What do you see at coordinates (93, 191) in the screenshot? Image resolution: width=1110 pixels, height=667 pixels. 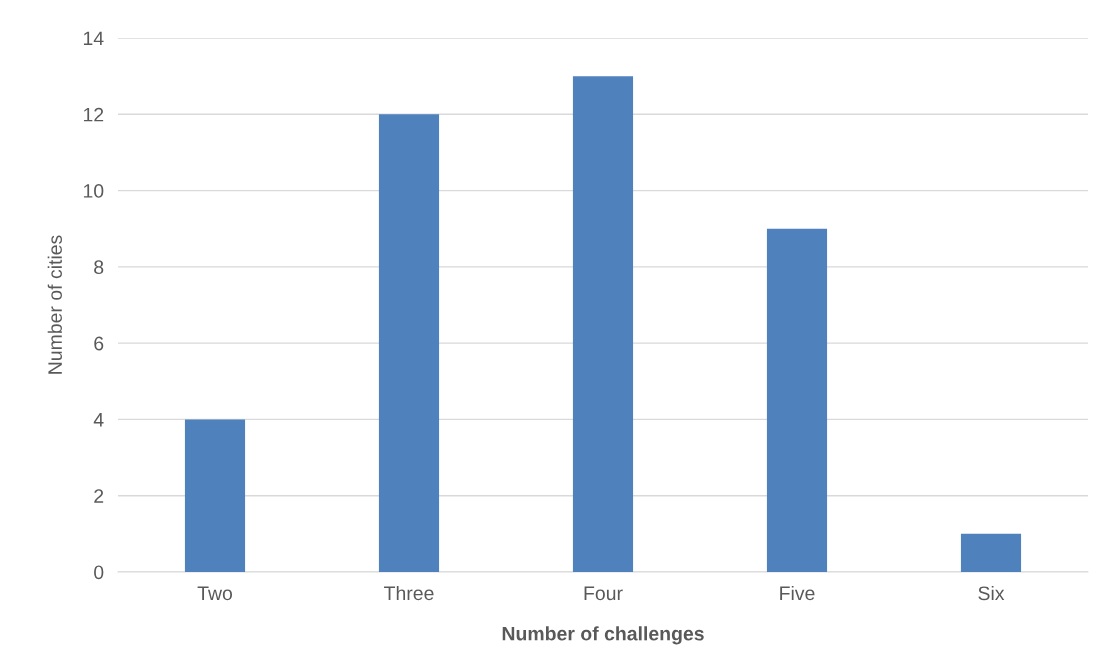 I see `y-tick-label: 10` at bounding box center [93, 191].